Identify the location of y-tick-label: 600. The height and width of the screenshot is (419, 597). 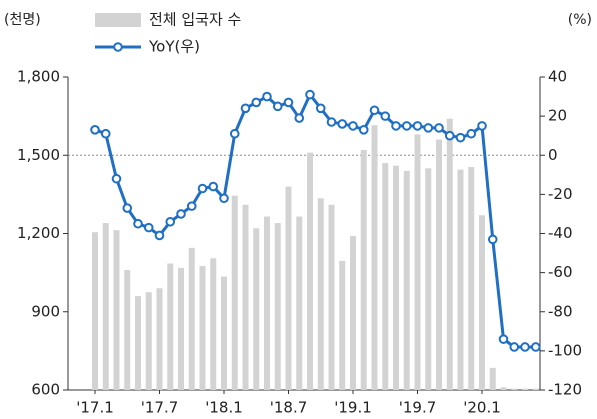
(45, 390).